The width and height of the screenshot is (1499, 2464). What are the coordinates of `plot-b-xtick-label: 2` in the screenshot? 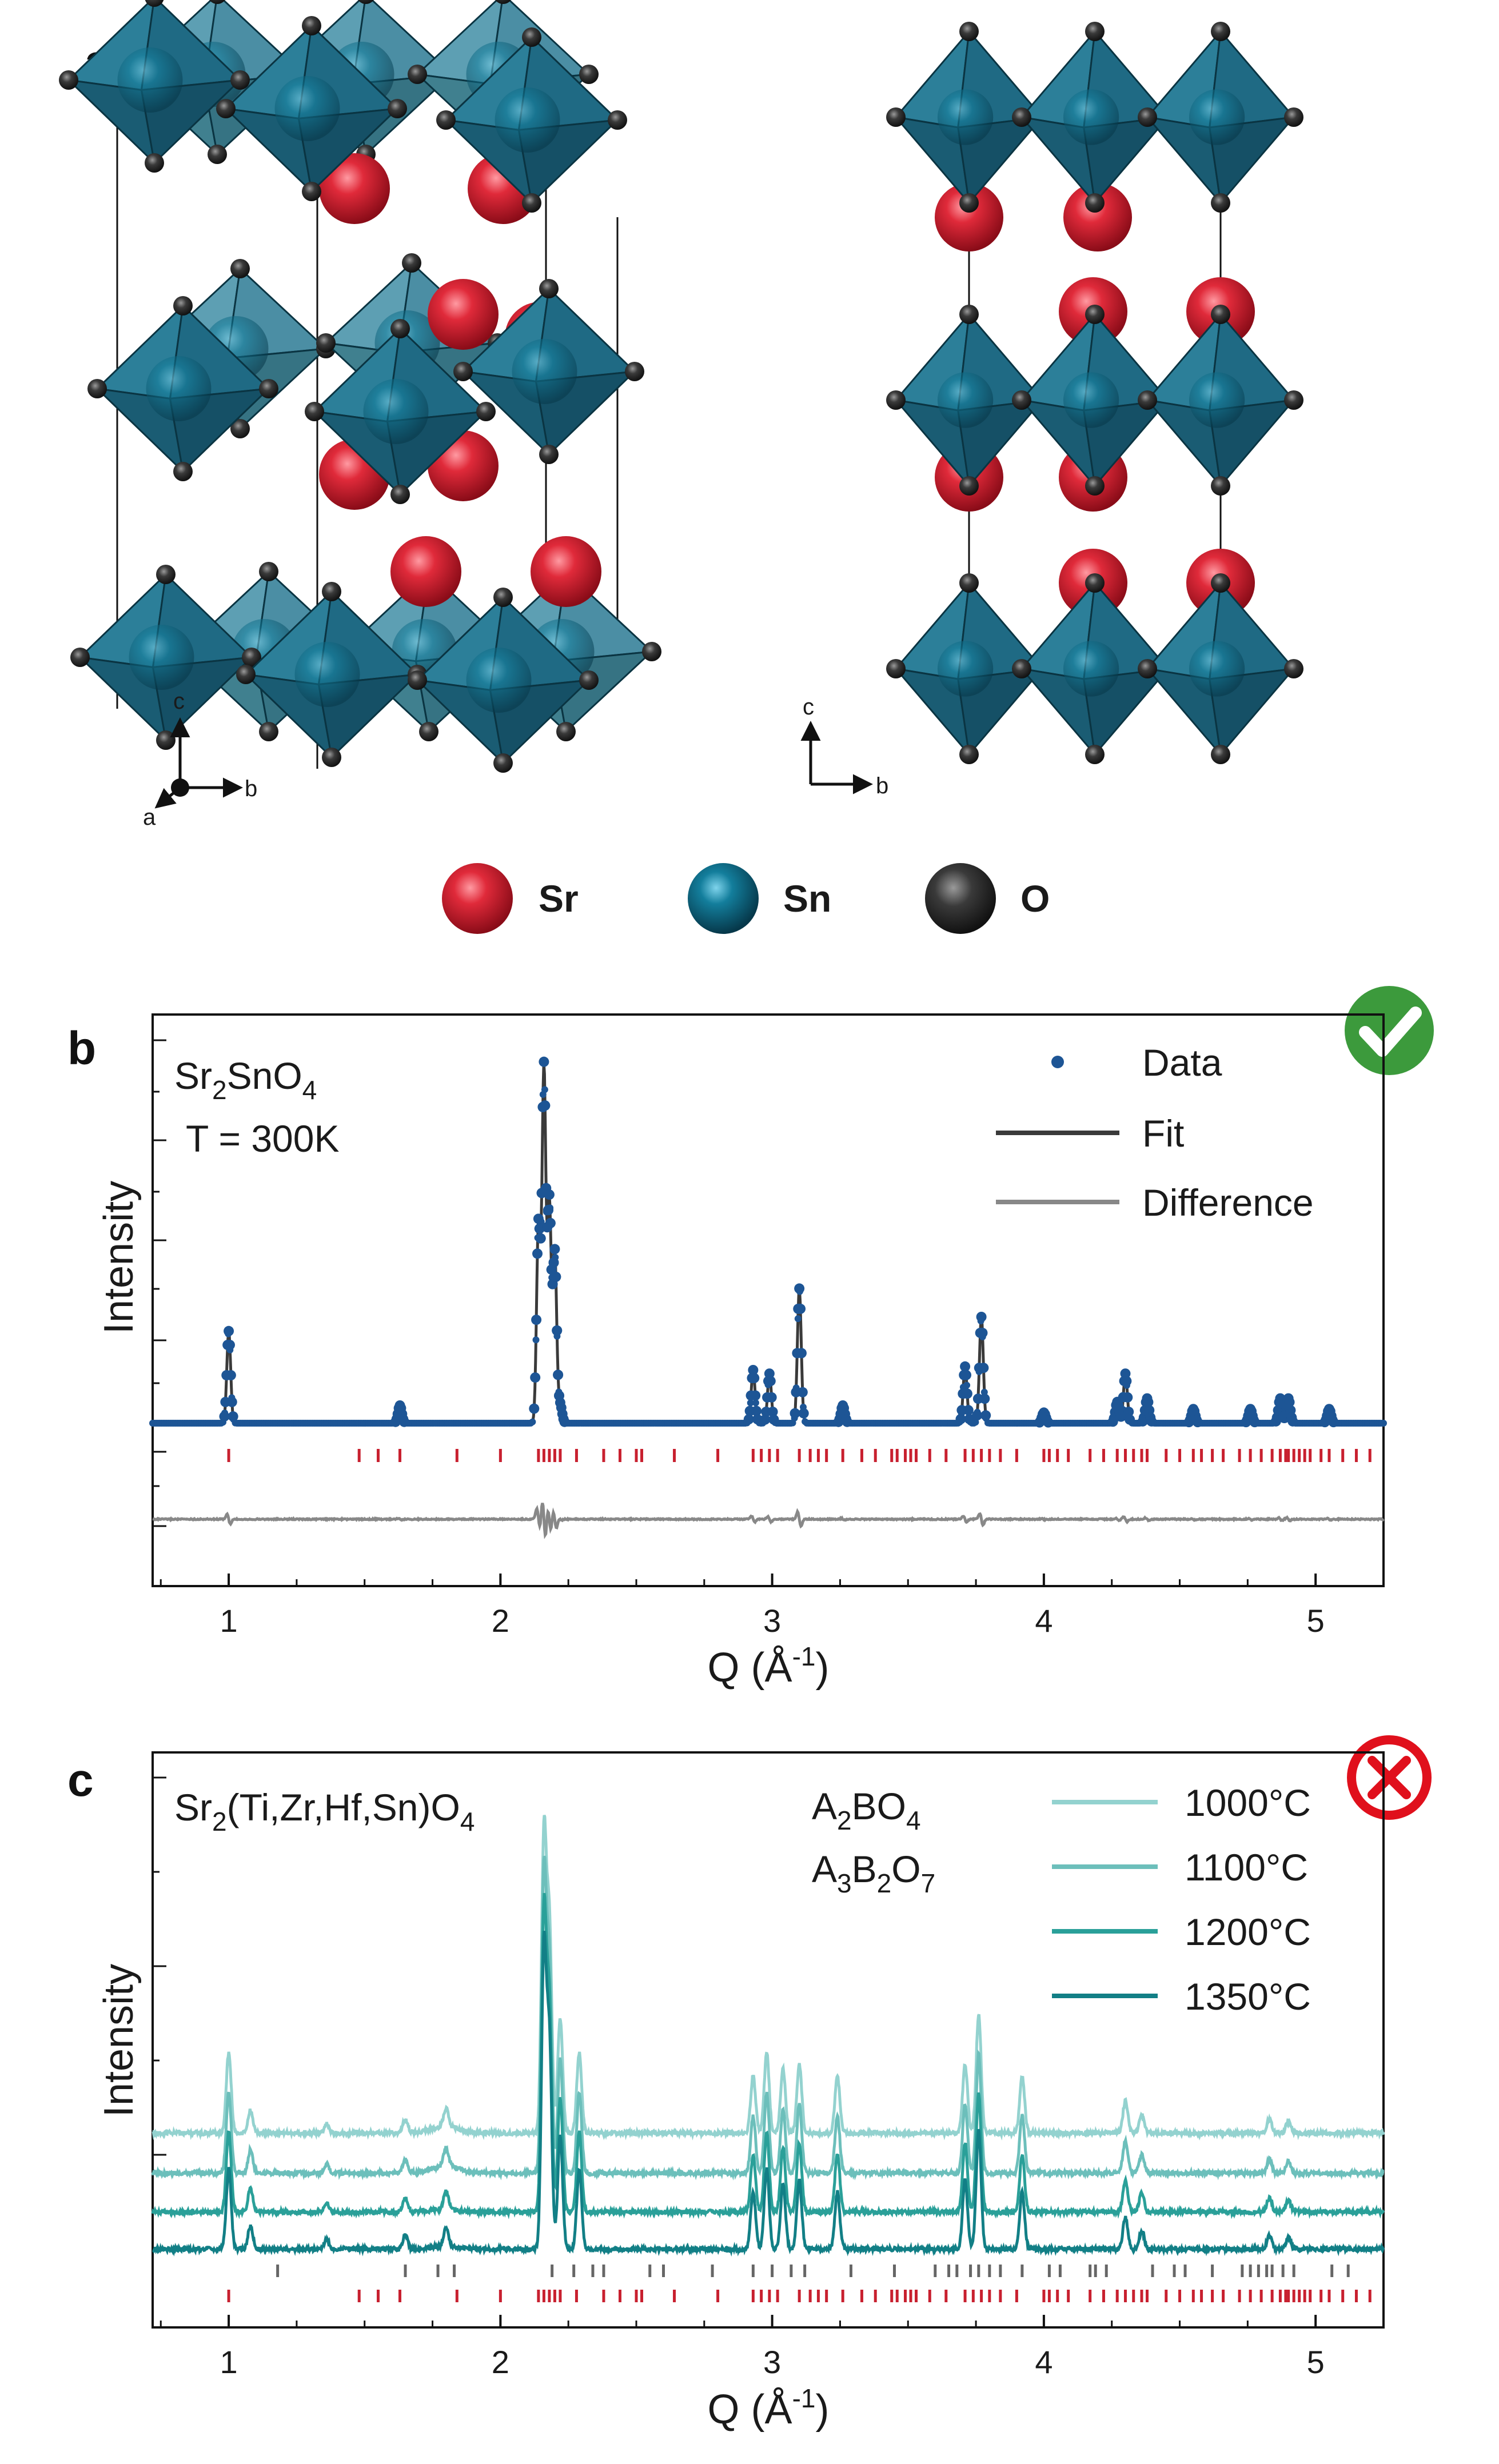 It's located at (500, 1621).